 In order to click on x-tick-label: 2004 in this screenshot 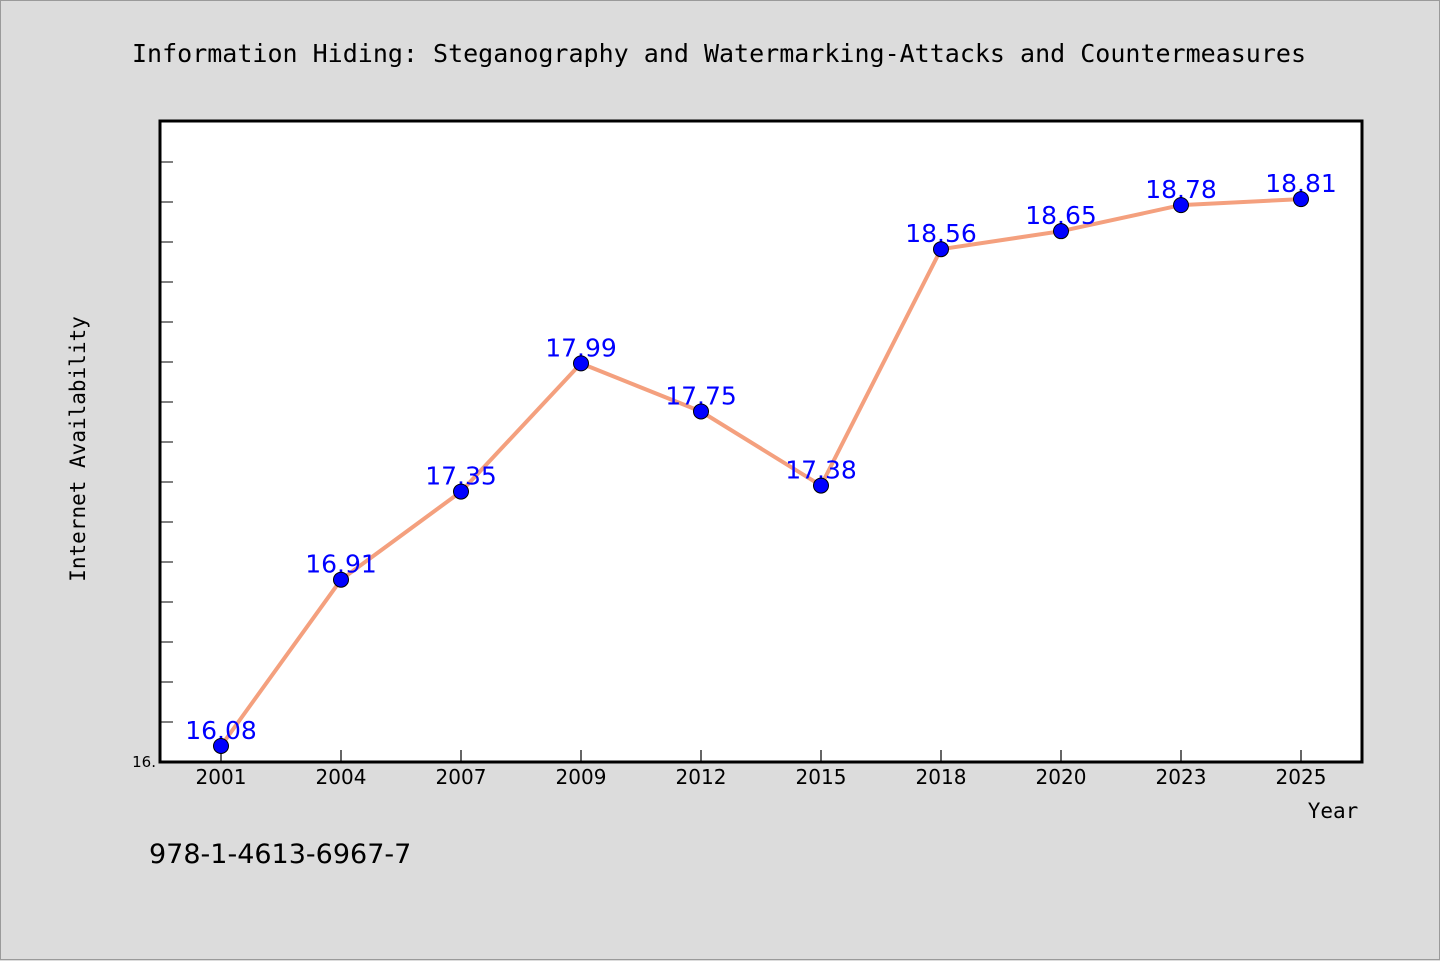, I will do `click(341, 777)`.